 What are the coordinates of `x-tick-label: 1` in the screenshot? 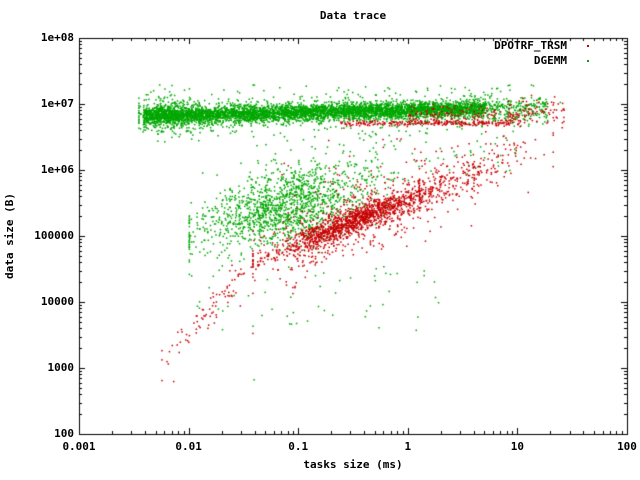 It's located at (408, 446).